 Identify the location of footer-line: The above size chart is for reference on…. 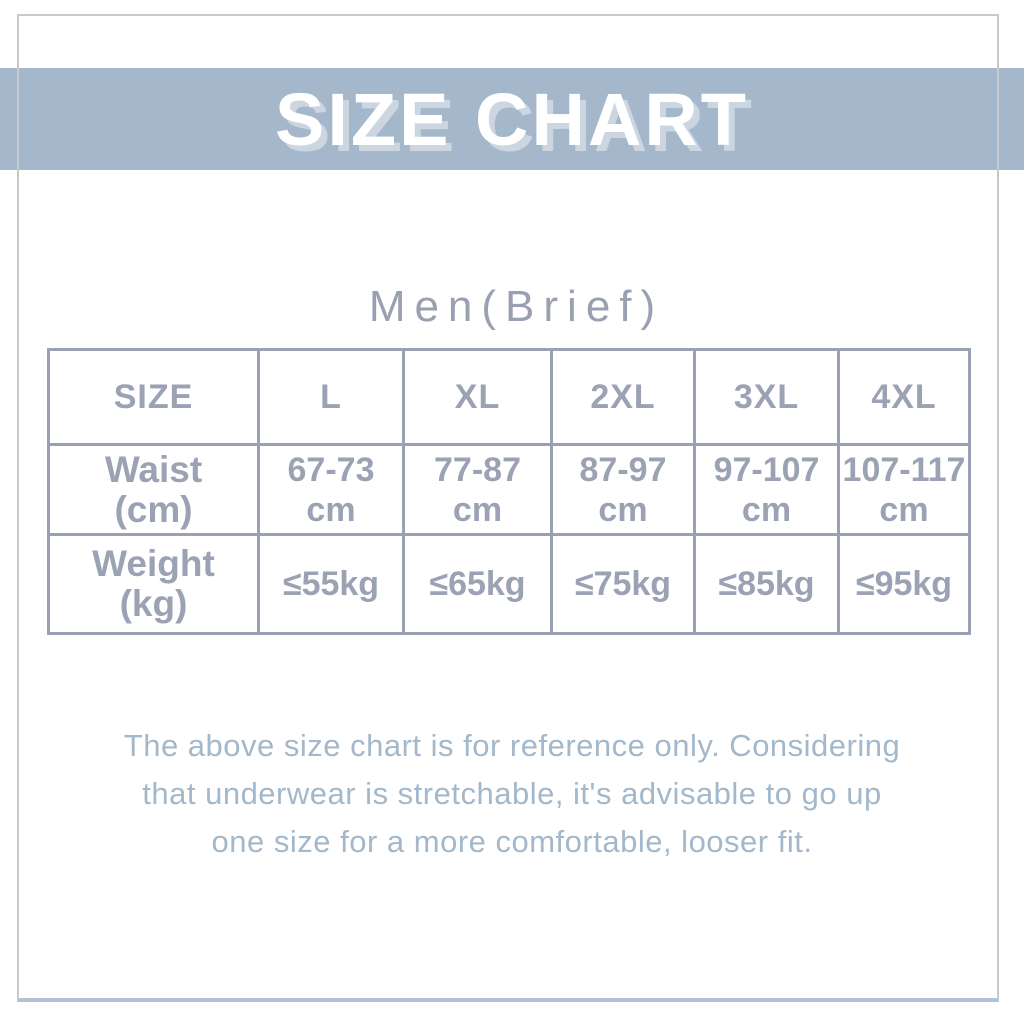
(512, 745).